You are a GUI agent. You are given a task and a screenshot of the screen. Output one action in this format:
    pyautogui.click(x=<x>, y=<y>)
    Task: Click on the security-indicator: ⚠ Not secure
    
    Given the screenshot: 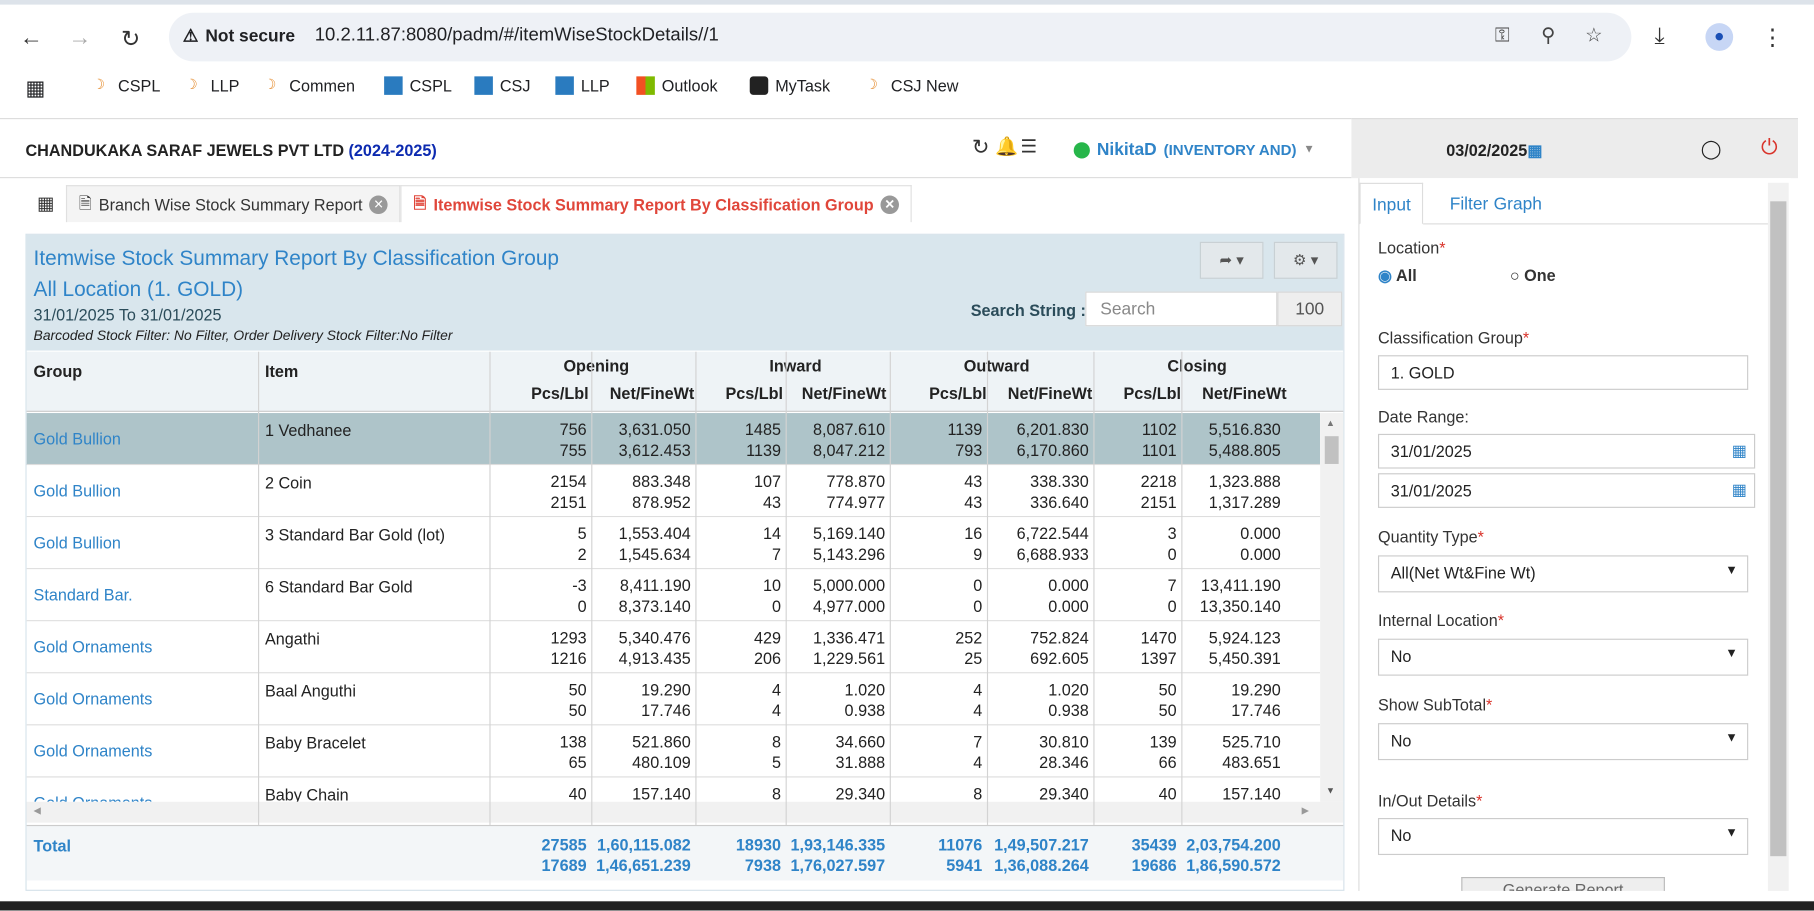 What is the action you would take?
    pyautogui.click(x=239, y=35)
    